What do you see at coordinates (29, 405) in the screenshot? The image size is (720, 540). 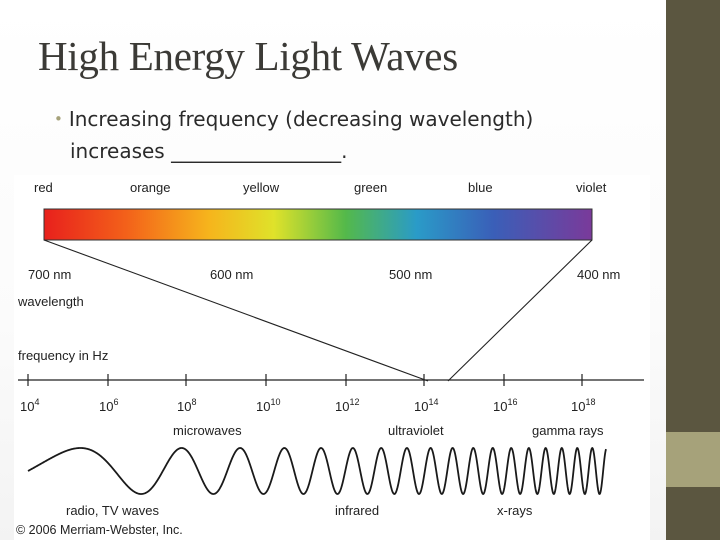 I see `frequency-tick-1e4: 10⁴` at bounding box center [29, 405].